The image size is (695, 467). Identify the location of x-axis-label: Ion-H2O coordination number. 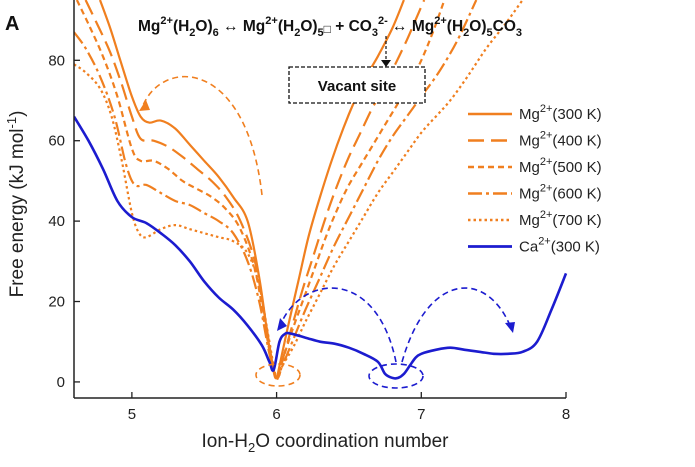
(326, 443).